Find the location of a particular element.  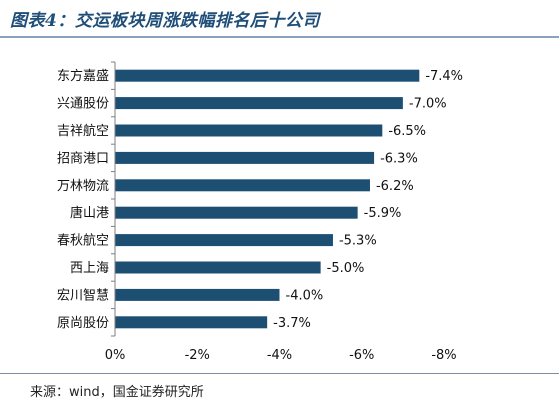

source-divider is located at coordinates (279, 373).